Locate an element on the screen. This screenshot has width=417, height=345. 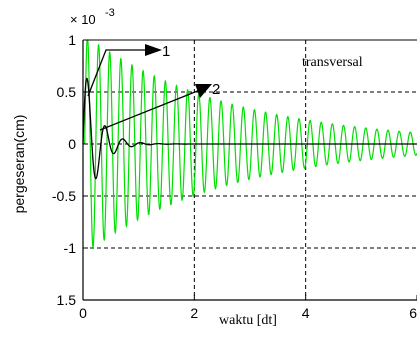
y-tick-label: 0 is located at coordinates (72, 144).